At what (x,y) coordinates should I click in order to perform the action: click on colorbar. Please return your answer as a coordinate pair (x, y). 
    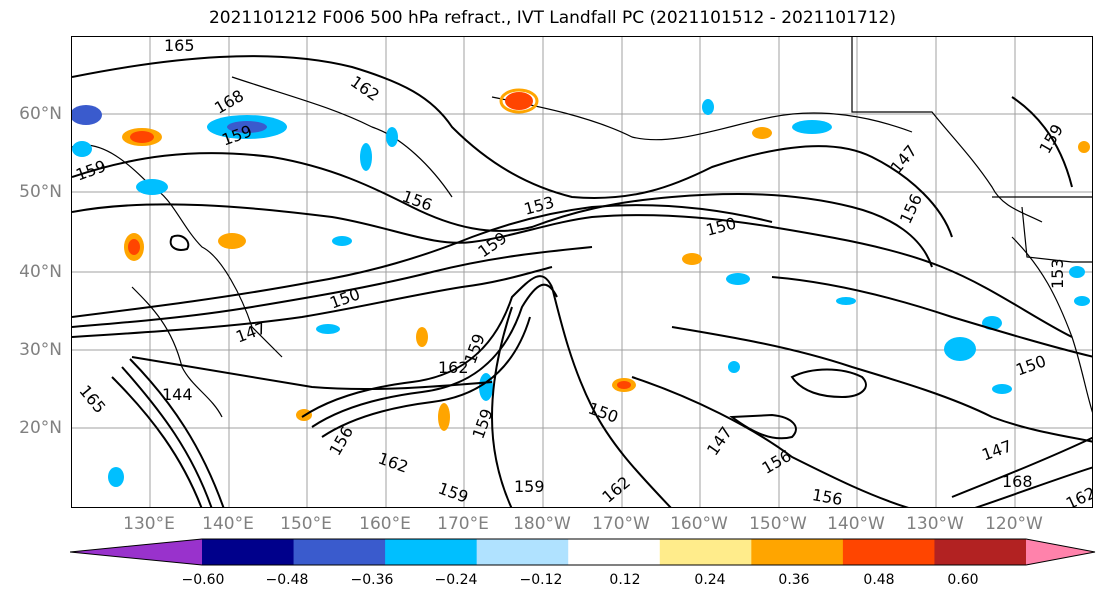
    Looking at the image, I should click on (583, 552).